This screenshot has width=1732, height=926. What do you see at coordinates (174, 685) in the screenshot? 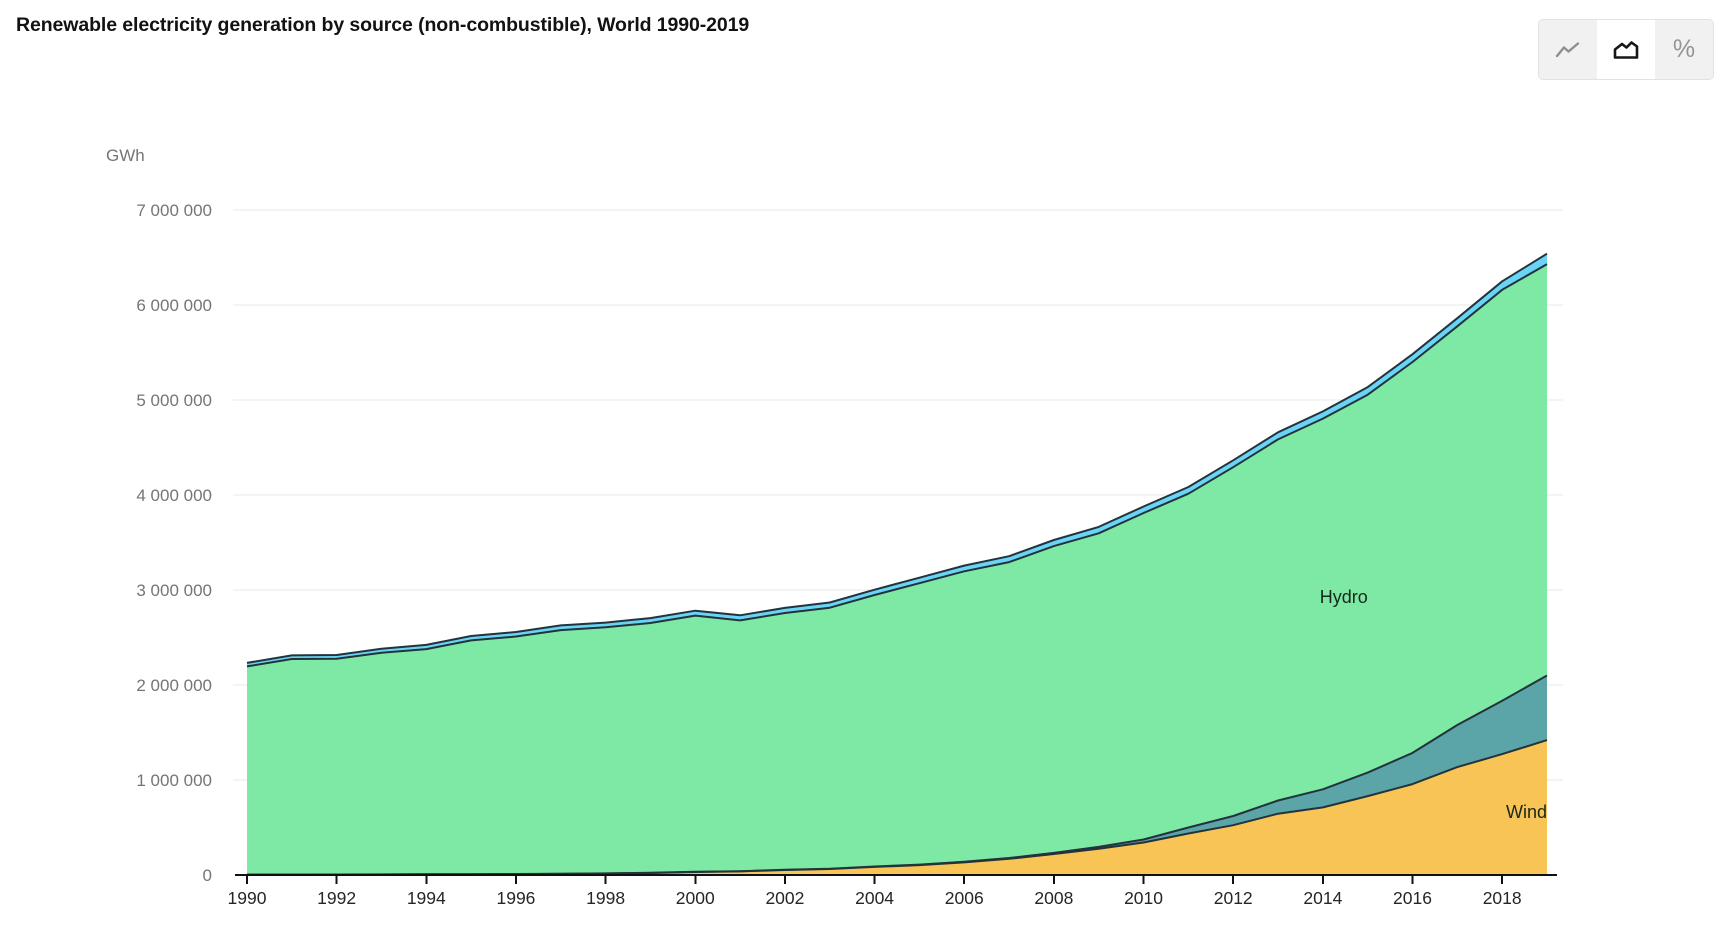
I see `y-tick-label: 2 000 000` at bounding box center [174, 685].